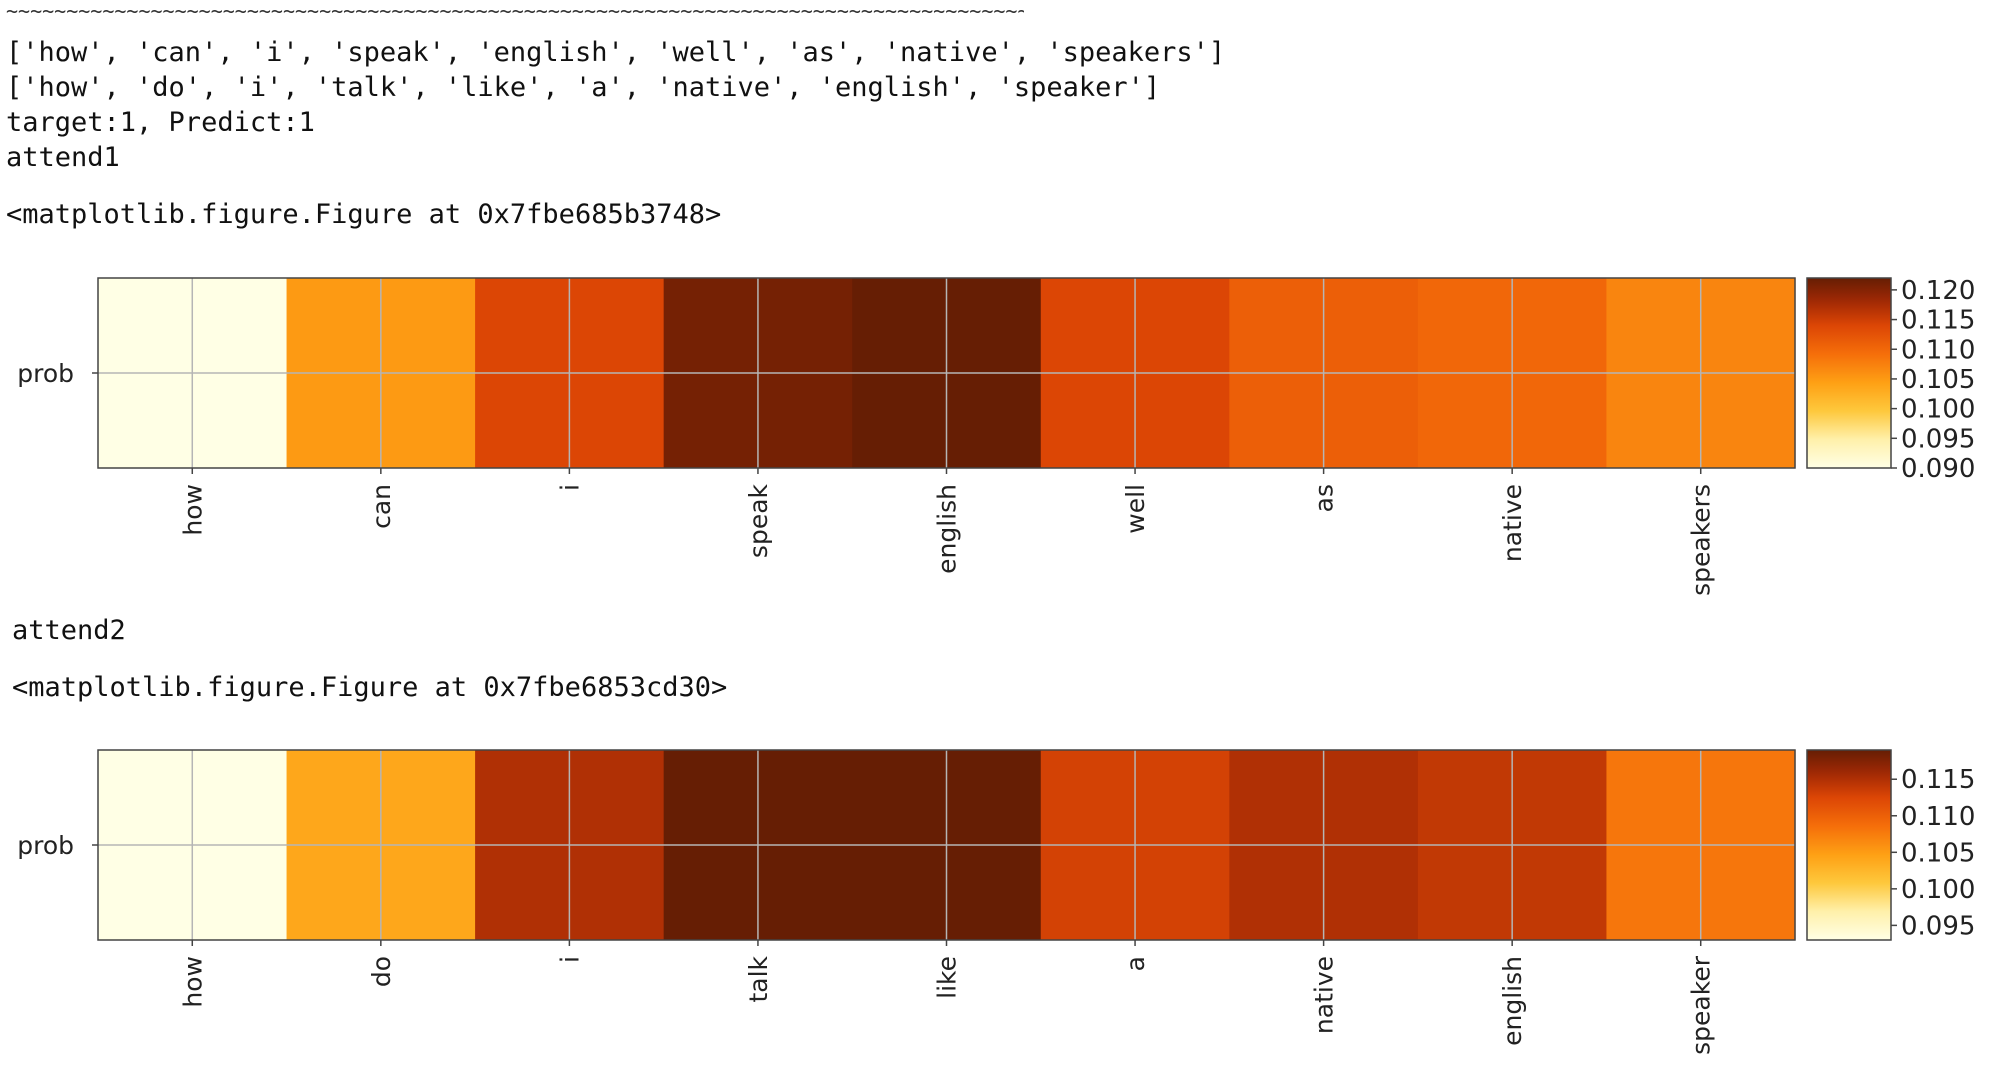  I want to click on heatmap-2-xtick-label-like: like, so click(947, 977).